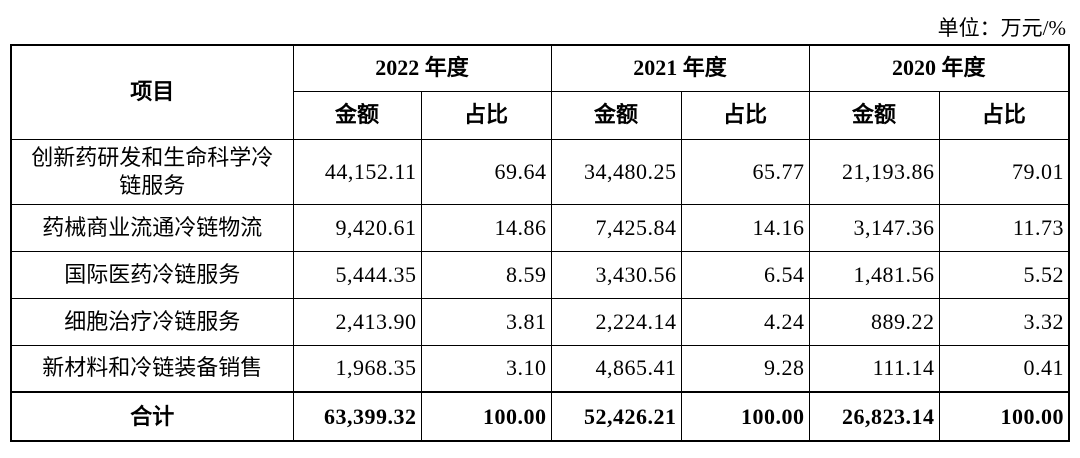 The image size is (1080, 458). What do you see at coordinates (357, 368) in the screenshot?
I see `cell: 1,968.35` at bounding box center [357, 368].